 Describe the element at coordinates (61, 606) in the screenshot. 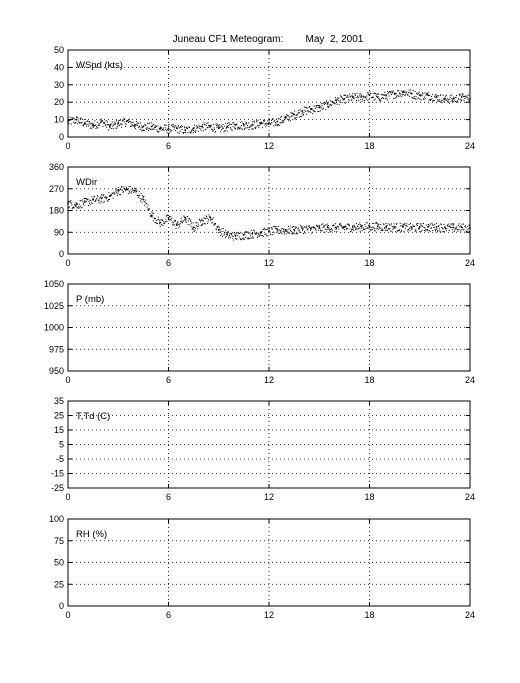

I see `y-tick-label: 0` at that location.